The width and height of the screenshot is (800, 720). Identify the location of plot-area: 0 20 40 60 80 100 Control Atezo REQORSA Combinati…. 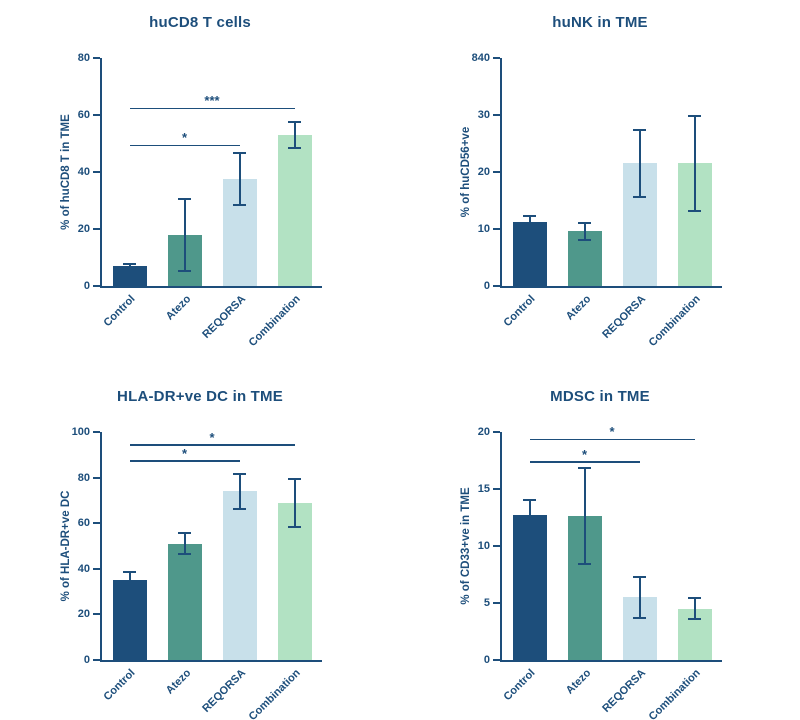
(197, 573).